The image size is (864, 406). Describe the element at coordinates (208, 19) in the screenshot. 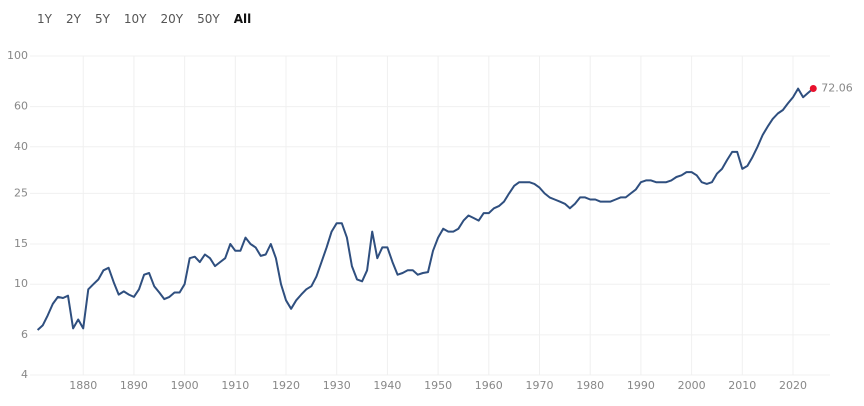

I see `range-tab: 50Y` at that location.